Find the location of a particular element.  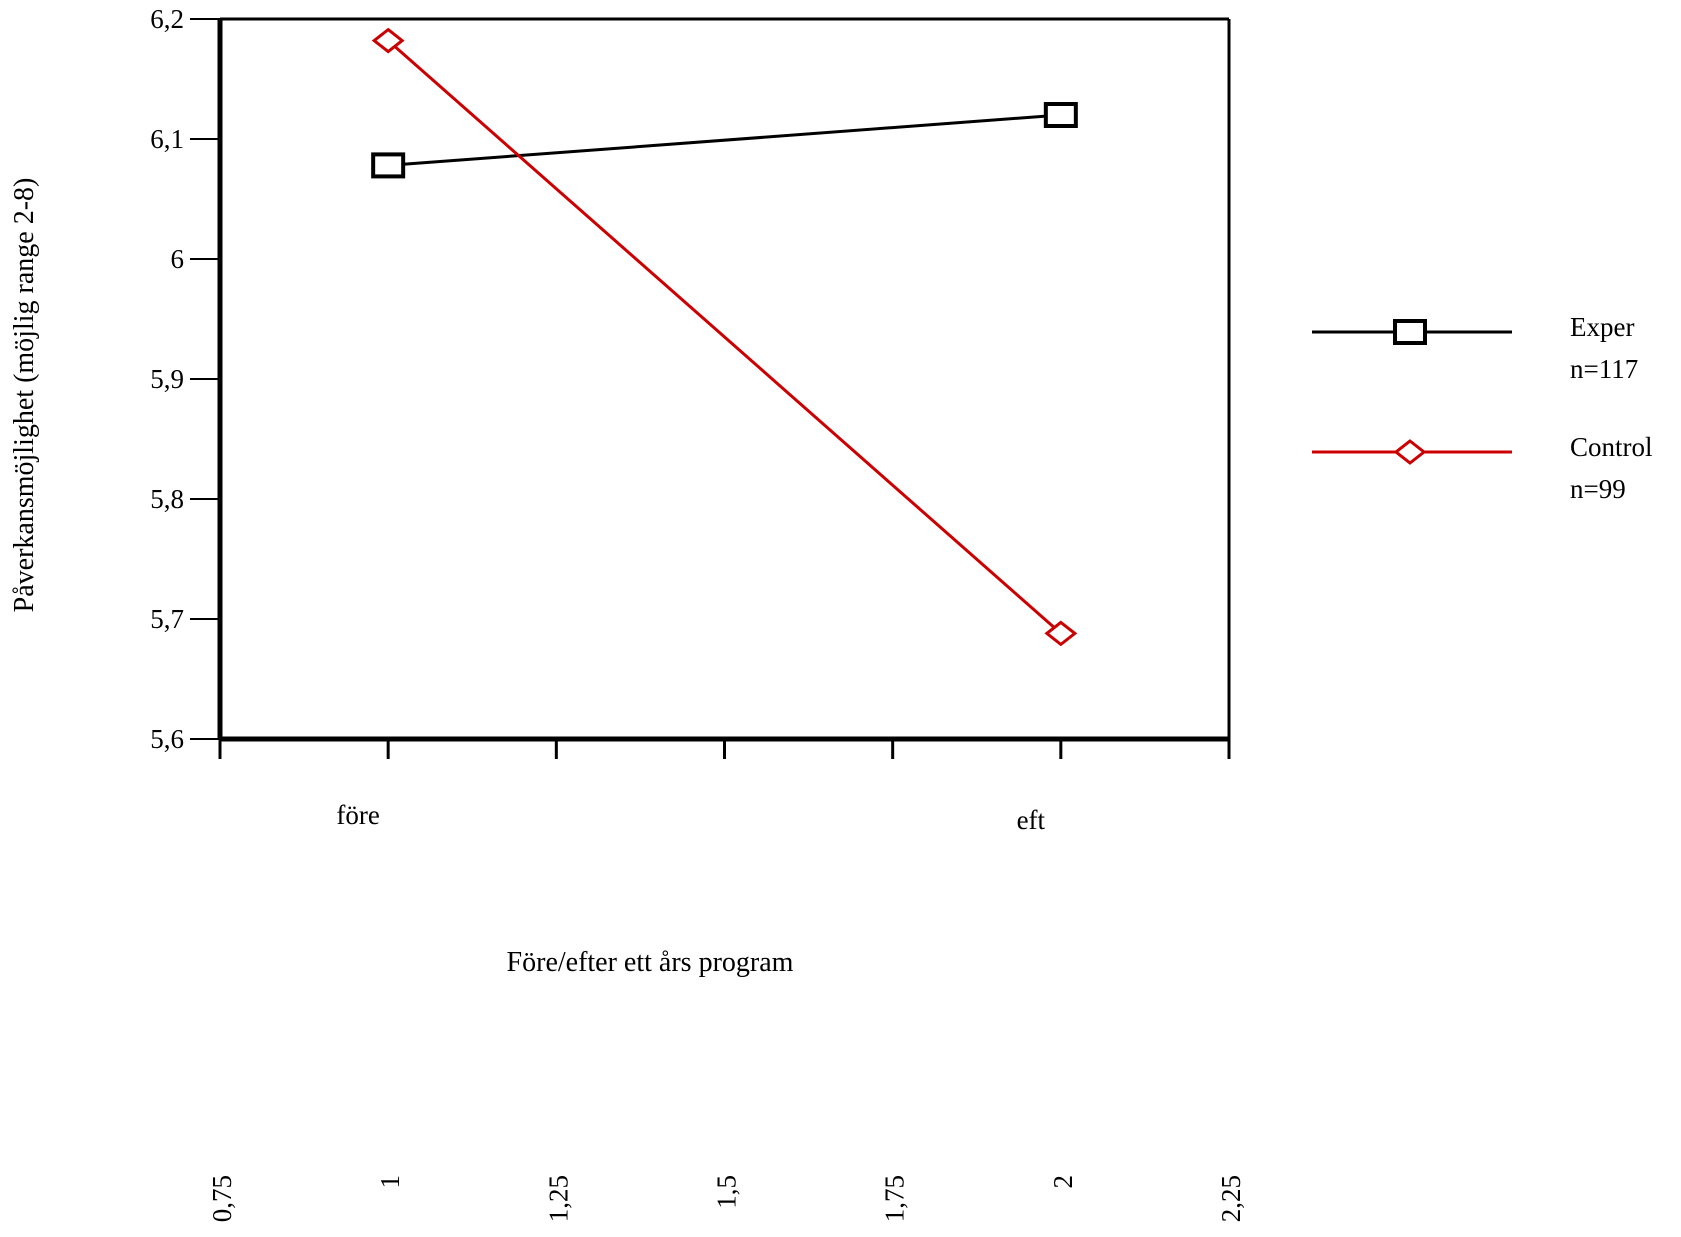

x-category-label: före is located at coordinates (357, 815).